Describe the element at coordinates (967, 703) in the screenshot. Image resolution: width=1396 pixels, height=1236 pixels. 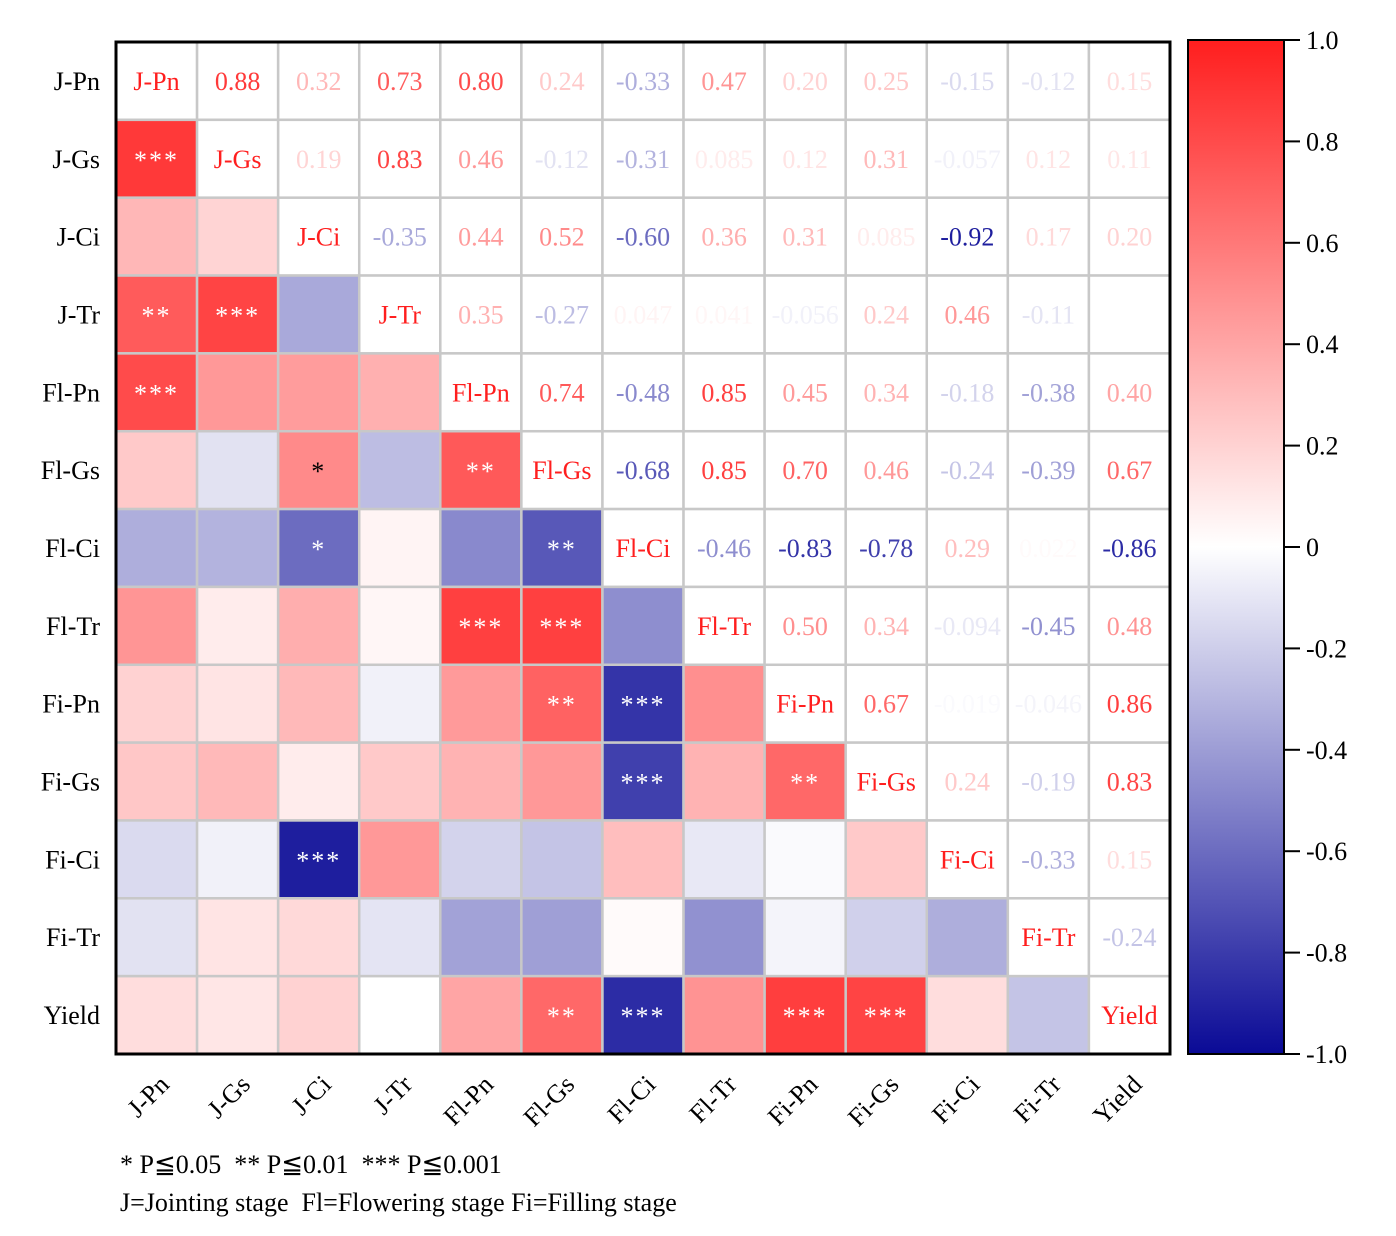
I see `upper-cell: -0.019` at that location.